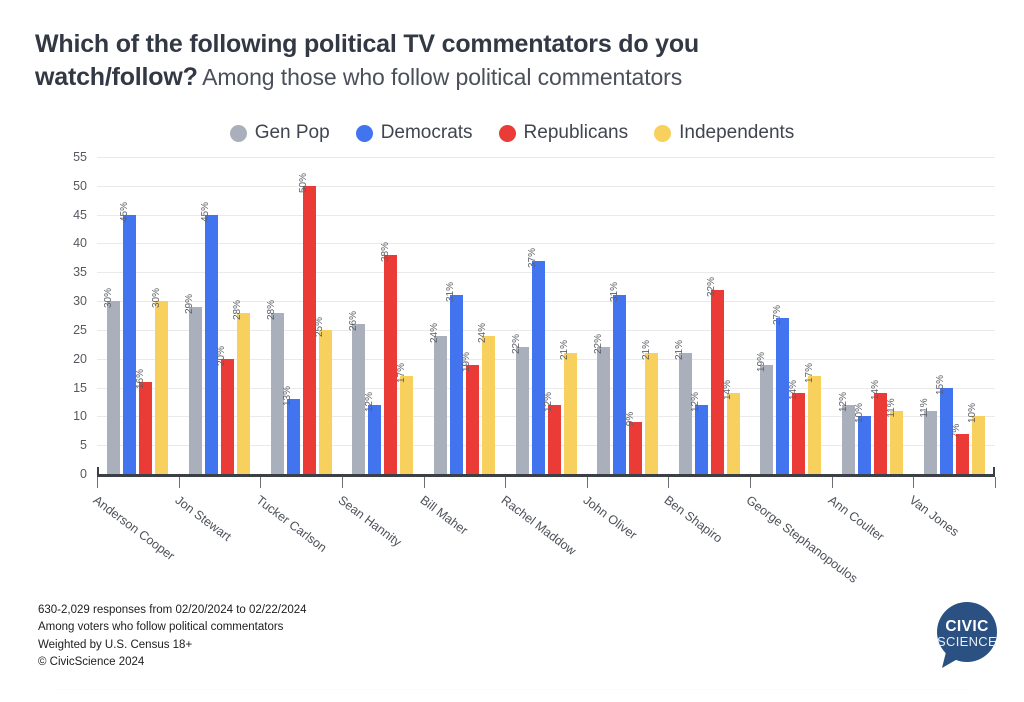  I want to click on bar-value-label: 12%, so click(548, 401).